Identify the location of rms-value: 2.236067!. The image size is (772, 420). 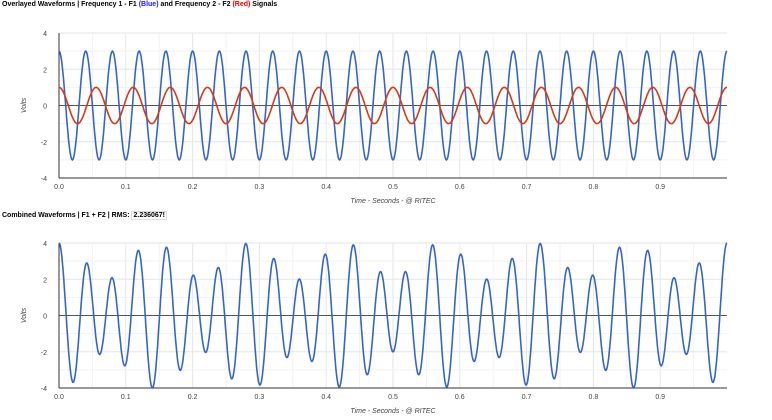
(149, 215).